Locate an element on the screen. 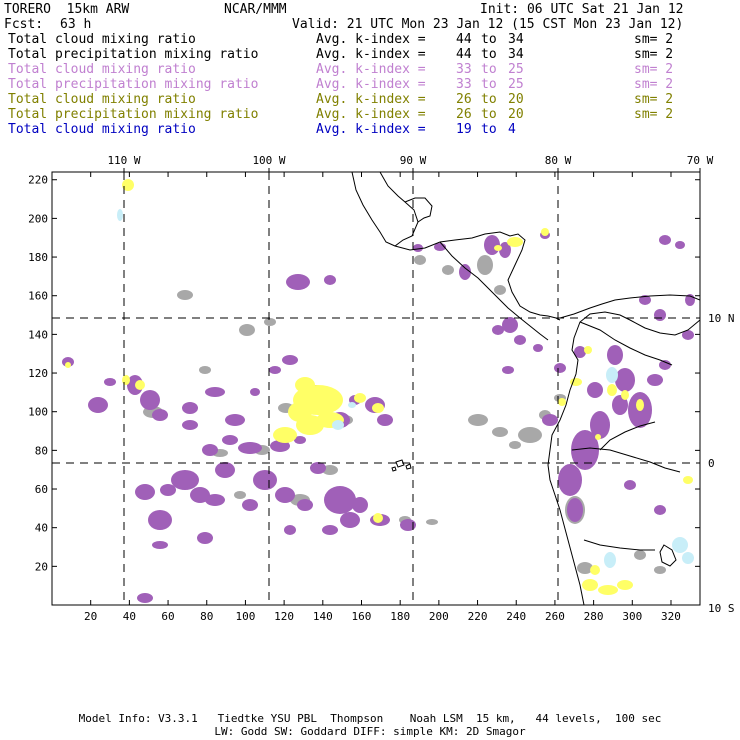 The image size is (740, 740). x-tick-label: 20 is located at coordinates (90, 616).